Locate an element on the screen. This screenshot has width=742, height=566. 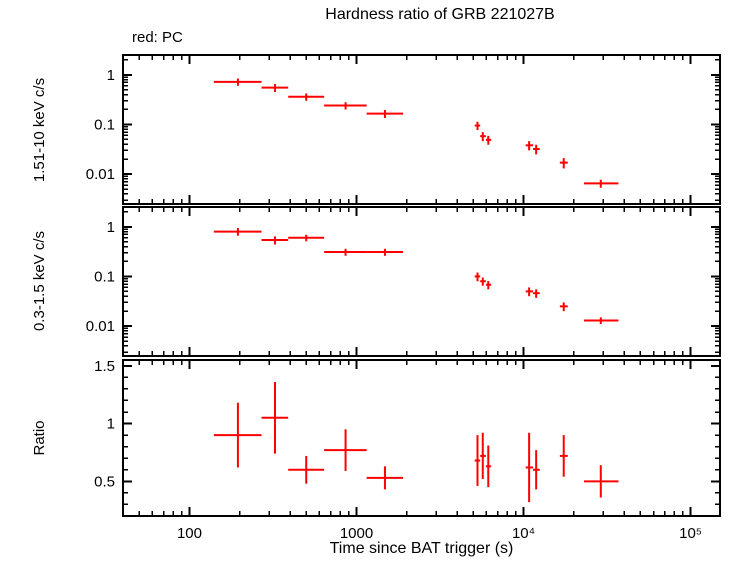
x-tick-label: 100 is located at coordinates (189, 533).